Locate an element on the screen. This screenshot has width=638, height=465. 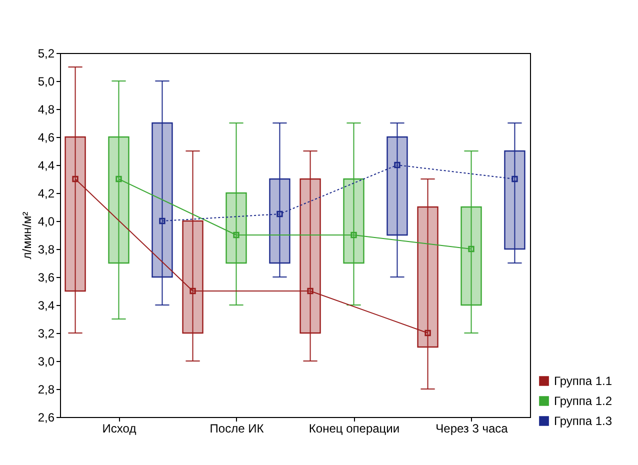
y-tick-label: 4,6 is located at coordinates (46, 137).